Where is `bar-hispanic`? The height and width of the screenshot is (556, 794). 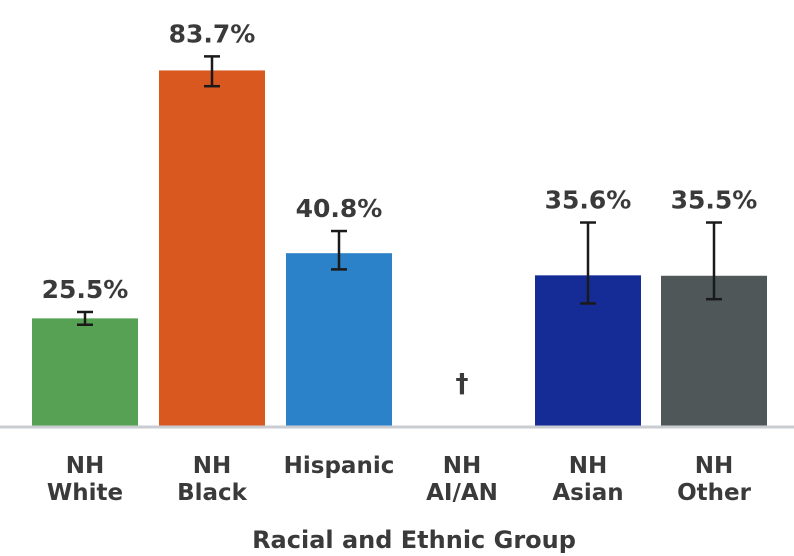
bar-hispanic is located at coordinates (339, 340).